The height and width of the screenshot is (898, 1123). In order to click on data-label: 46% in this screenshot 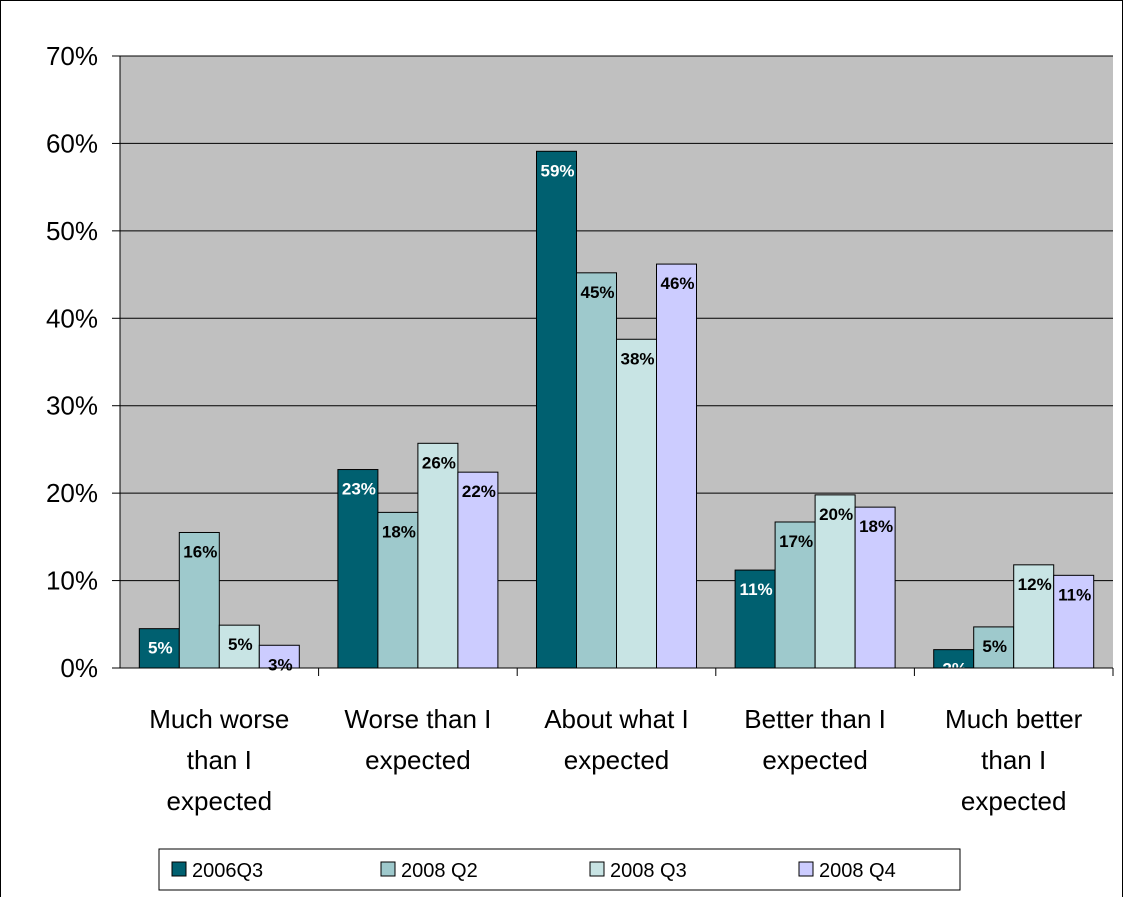, I will do `click(677, 283)`.